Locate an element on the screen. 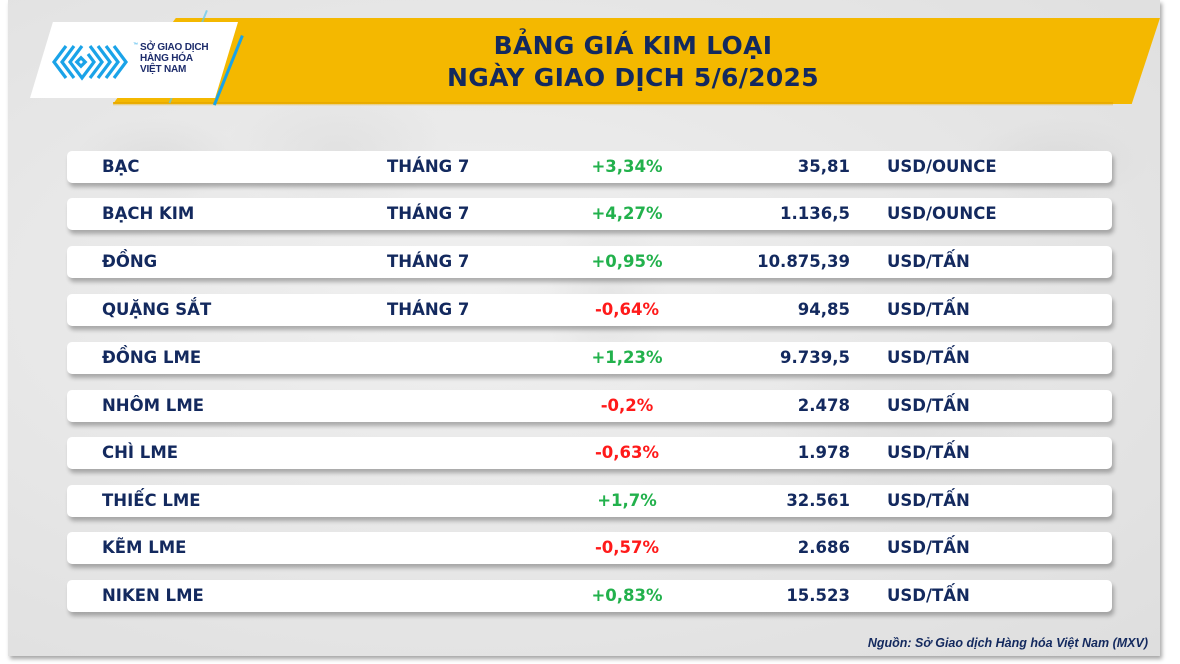 This screenshot has height=664, width=1180. table-row: ĐỒNG THÁNG 7 +0,95% 10.875,39 USD/TẤN is located at coordinates (589, 262).